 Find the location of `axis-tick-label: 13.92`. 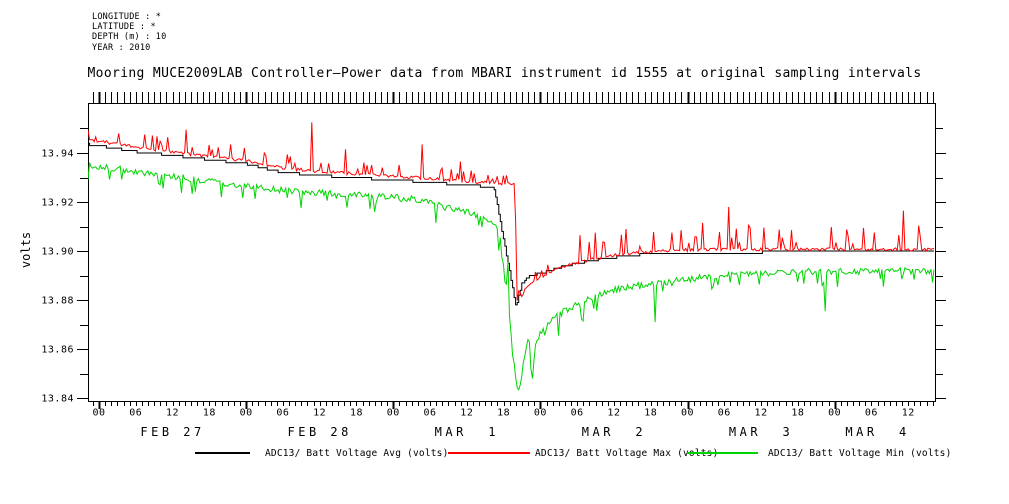

axis-tick-label: 13.92 is located at coordinates (57, 203).